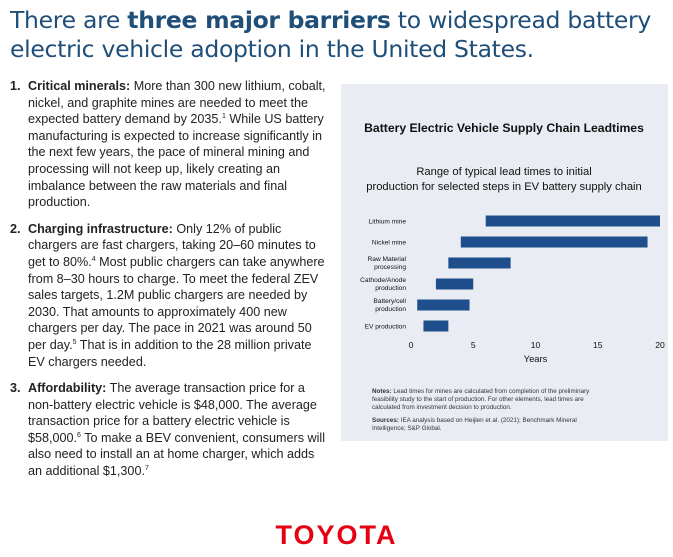  What do you see at coordinates (389, 305) in the screenshot?
I see `category-label: Battery/cell production` at bounding box center [389, 305].